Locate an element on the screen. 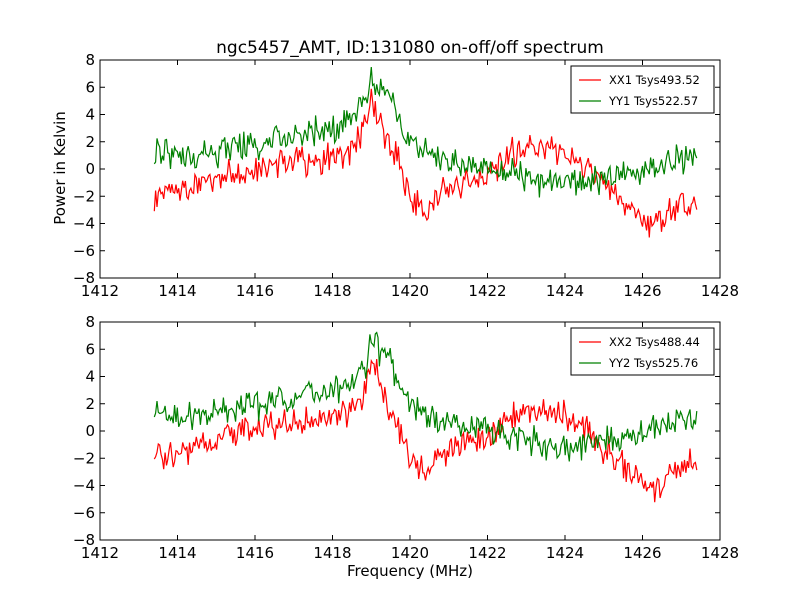 The height and width of the screenshot is (600, 800). x-axis-label: Frequency (MHz) is located at coordinates (410, 571).